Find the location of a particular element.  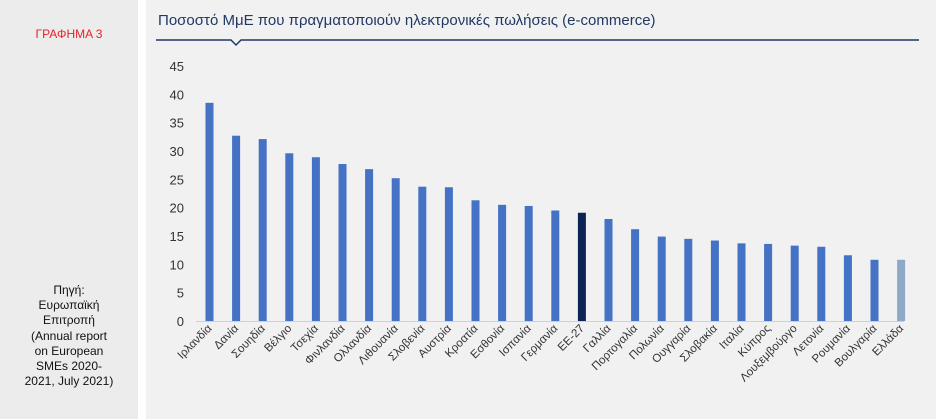

x-tick-label: ΕΕ-27 is located at coordinates (571, 338).